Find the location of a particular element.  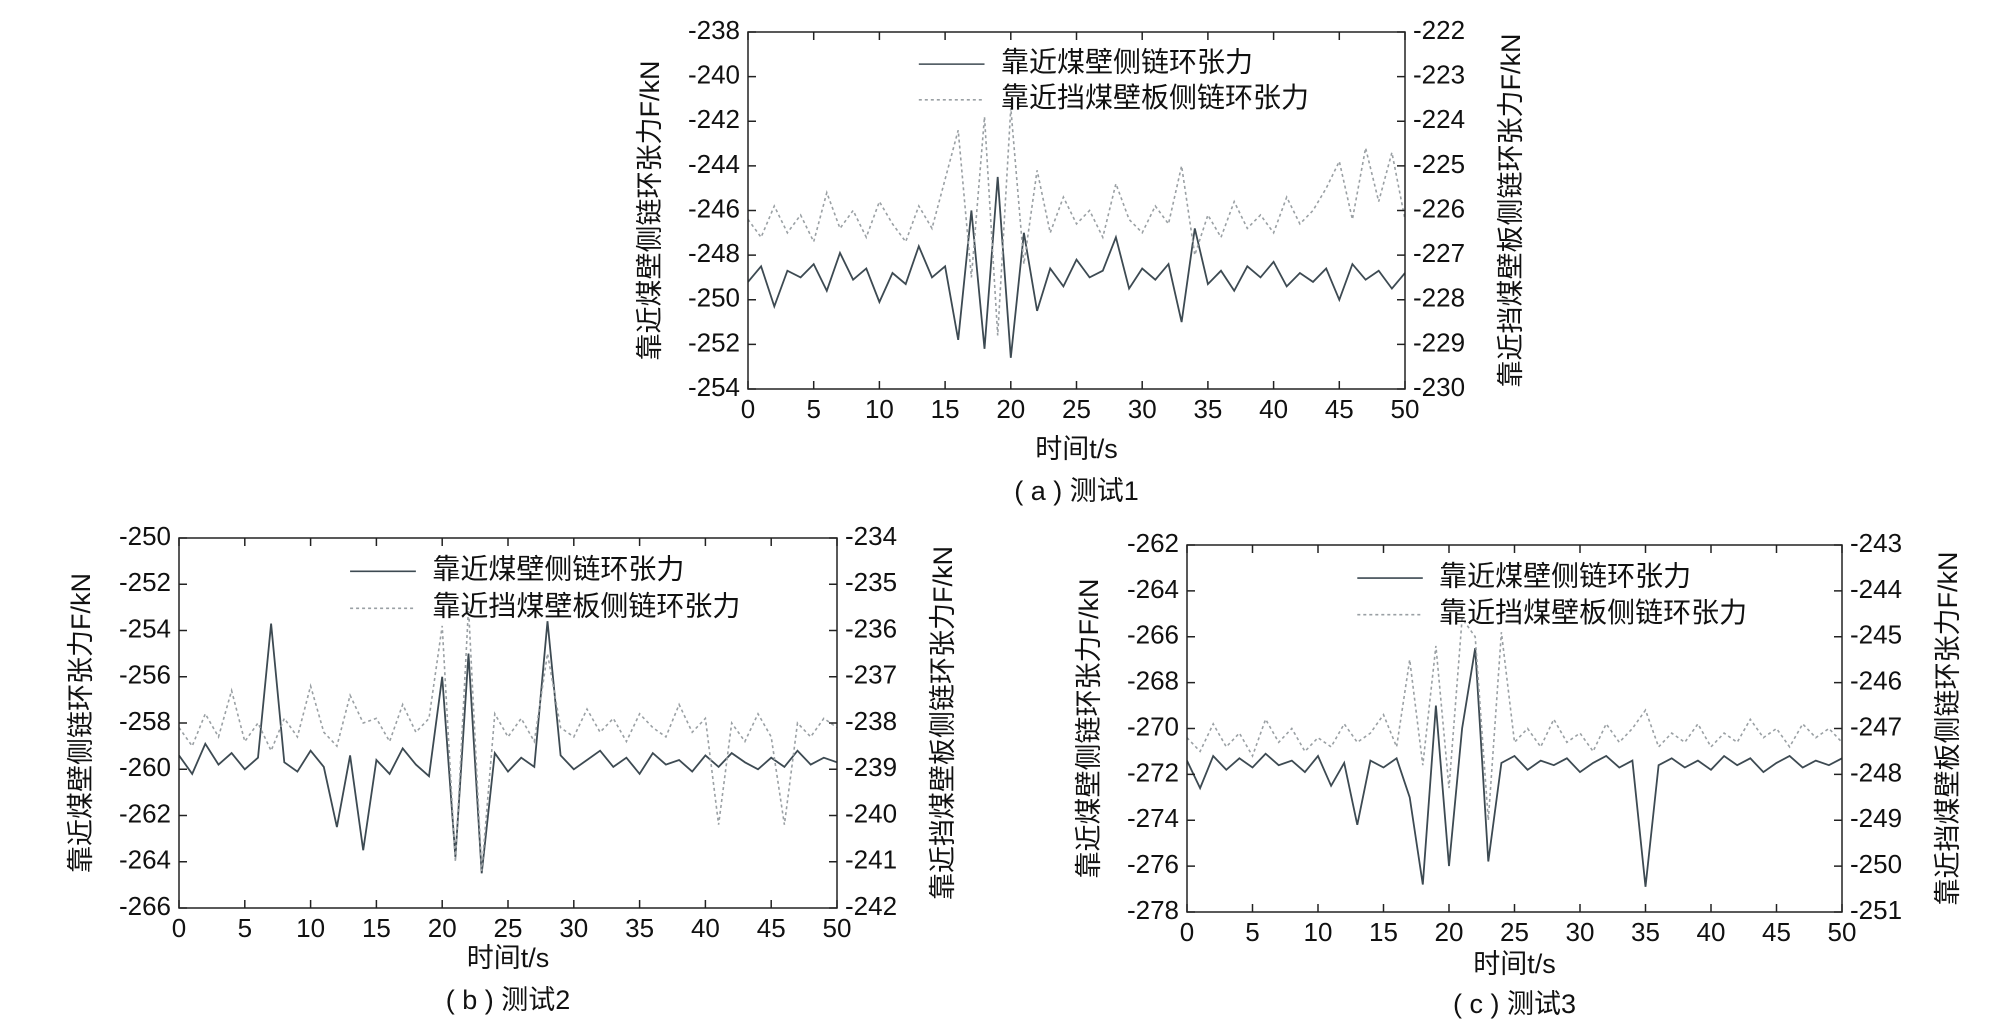

y2-tick-label: -251 is located at coordinates (1876, 910).